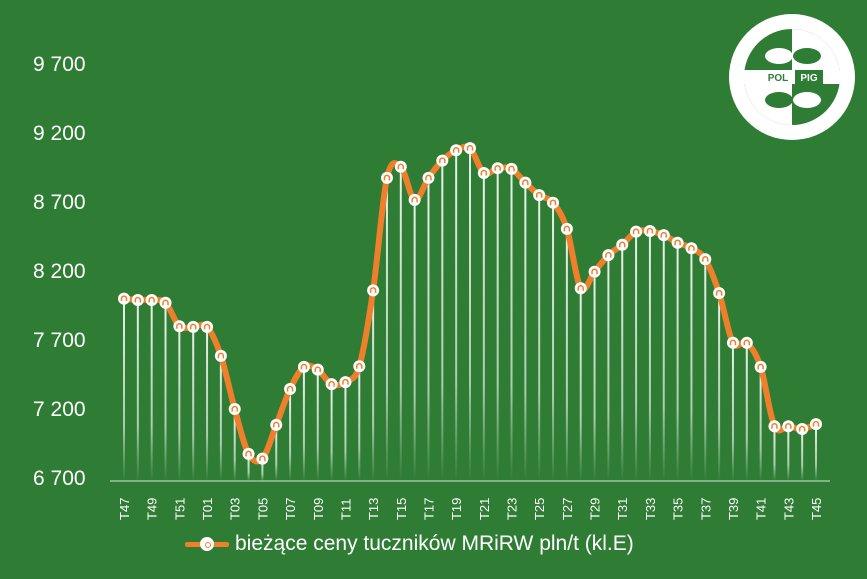  Describe the element at coordinates (808, 78) in the screenshot. I see `svg-text: PIG` at that location.